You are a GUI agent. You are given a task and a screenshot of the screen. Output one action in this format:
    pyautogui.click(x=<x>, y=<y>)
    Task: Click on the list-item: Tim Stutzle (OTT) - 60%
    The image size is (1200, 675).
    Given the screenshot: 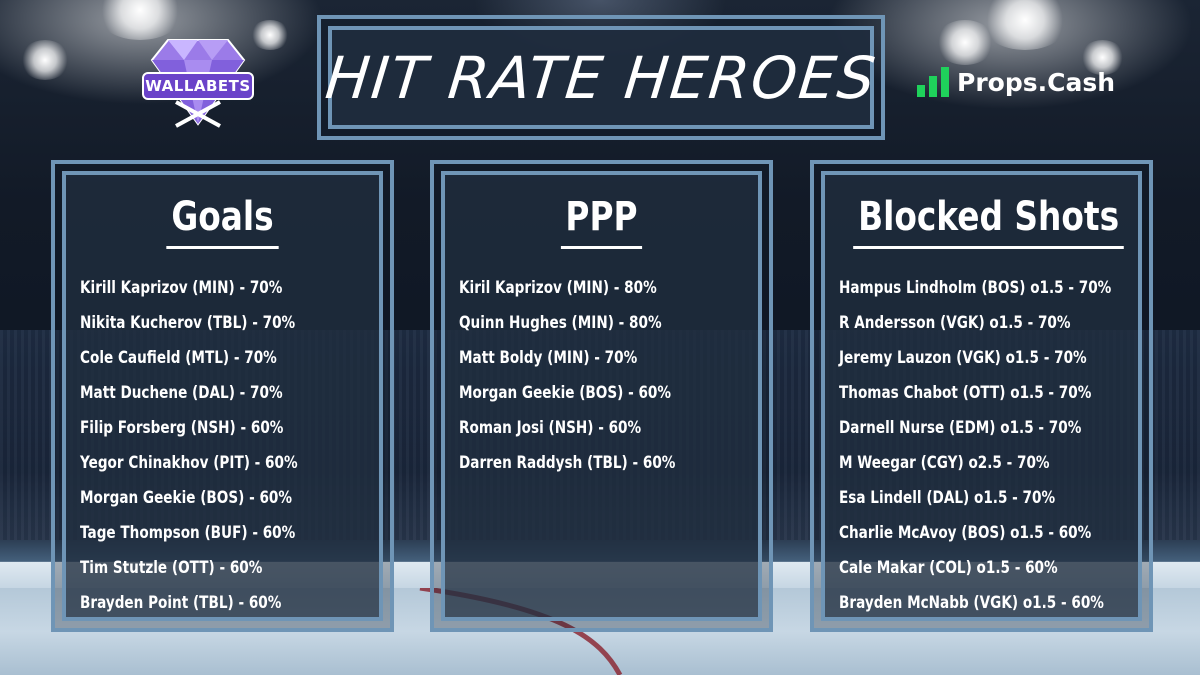 What is the action you would take?
    pyautogui.click(x=171, y=568)
    